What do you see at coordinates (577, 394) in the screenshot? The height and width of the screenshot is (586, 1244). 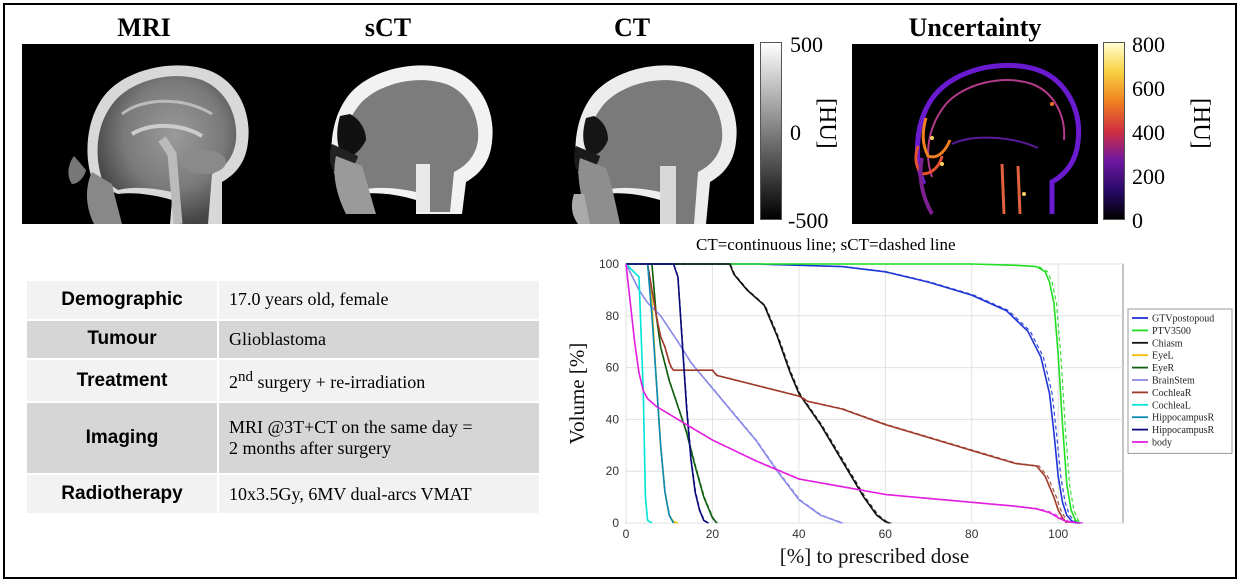 I see `y-axis-label: Volume [%]` at bounding box center [577, 394].